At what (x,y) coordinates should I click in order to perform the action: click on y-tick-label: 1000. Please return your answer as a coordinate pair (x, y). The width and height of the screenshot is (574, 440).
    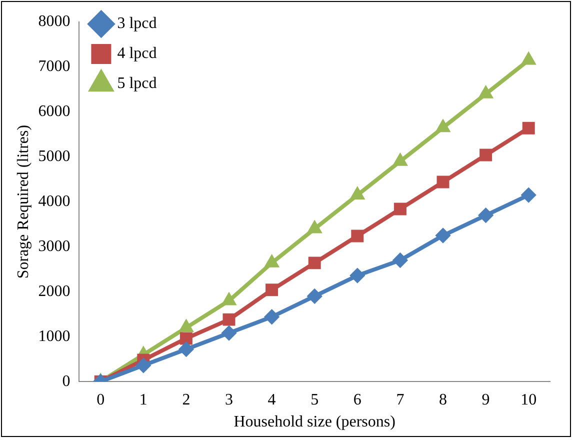
    Looking at the image, I should click on (54, 336).